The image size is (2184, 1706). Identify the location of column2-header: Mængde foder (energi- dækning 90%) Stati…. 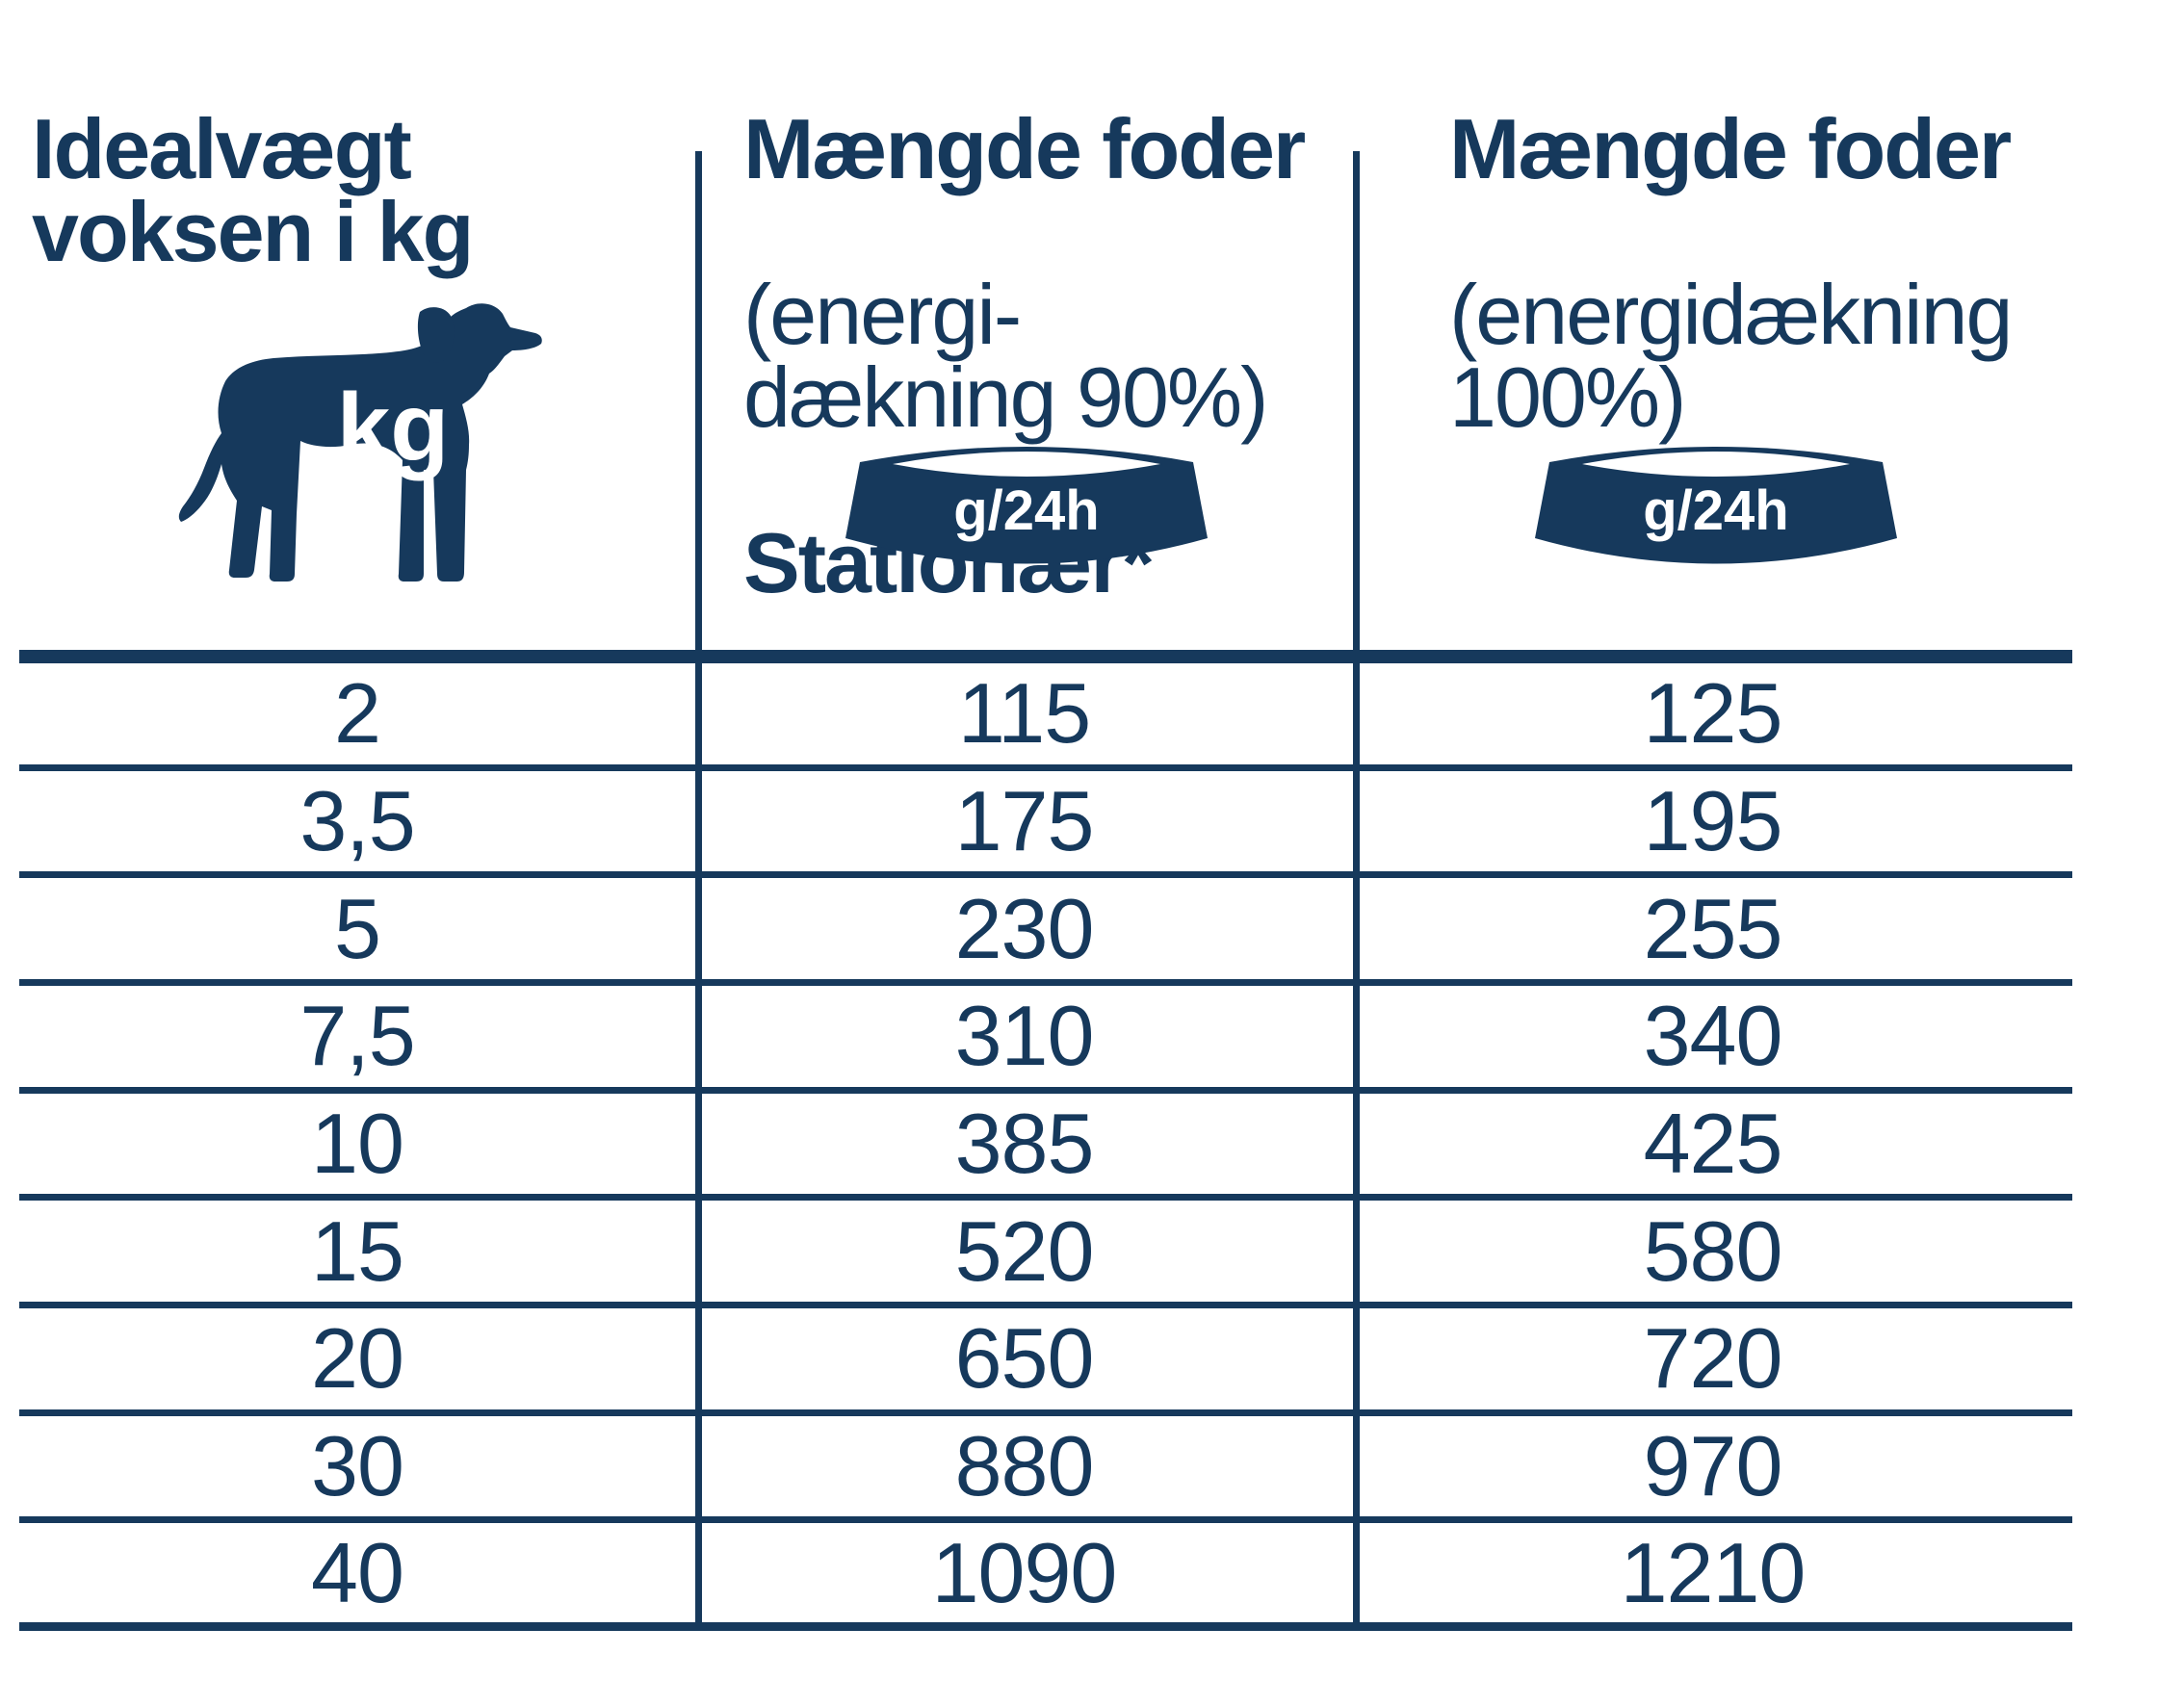
(1024, 356).